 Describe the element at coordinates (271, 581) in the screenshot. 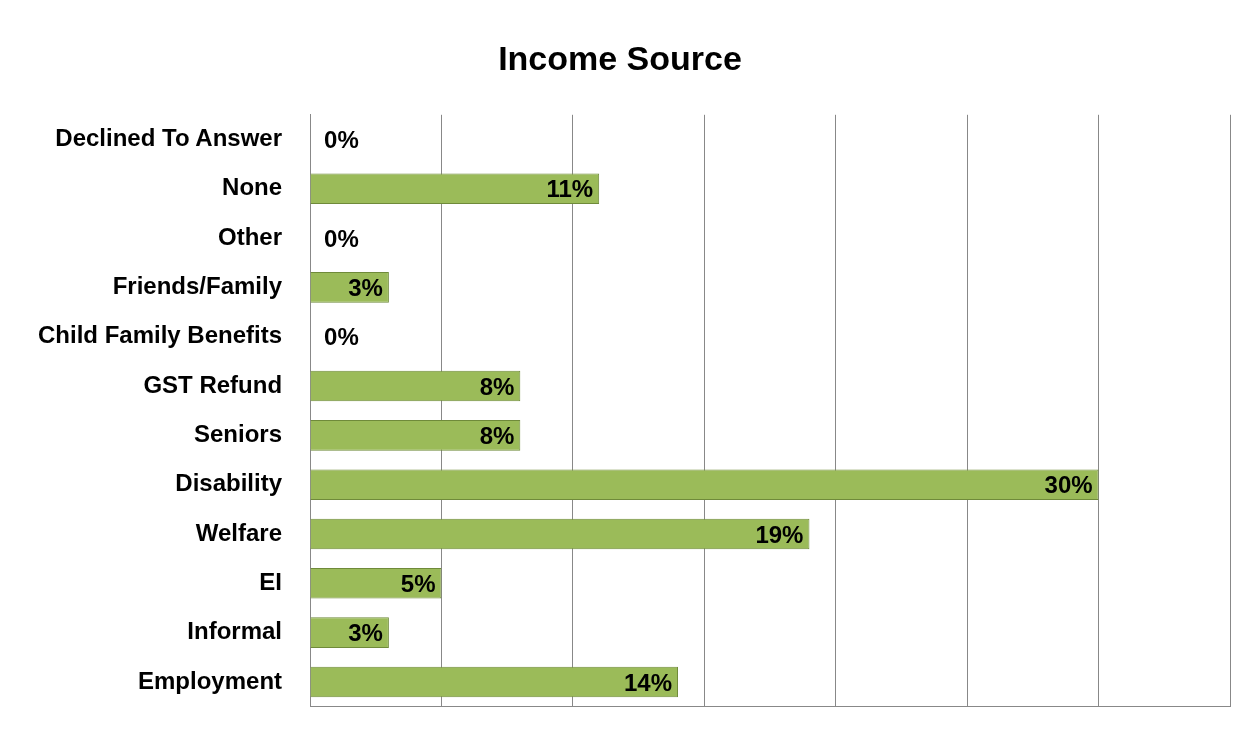

I see `y-tick-label: EI` at that location.